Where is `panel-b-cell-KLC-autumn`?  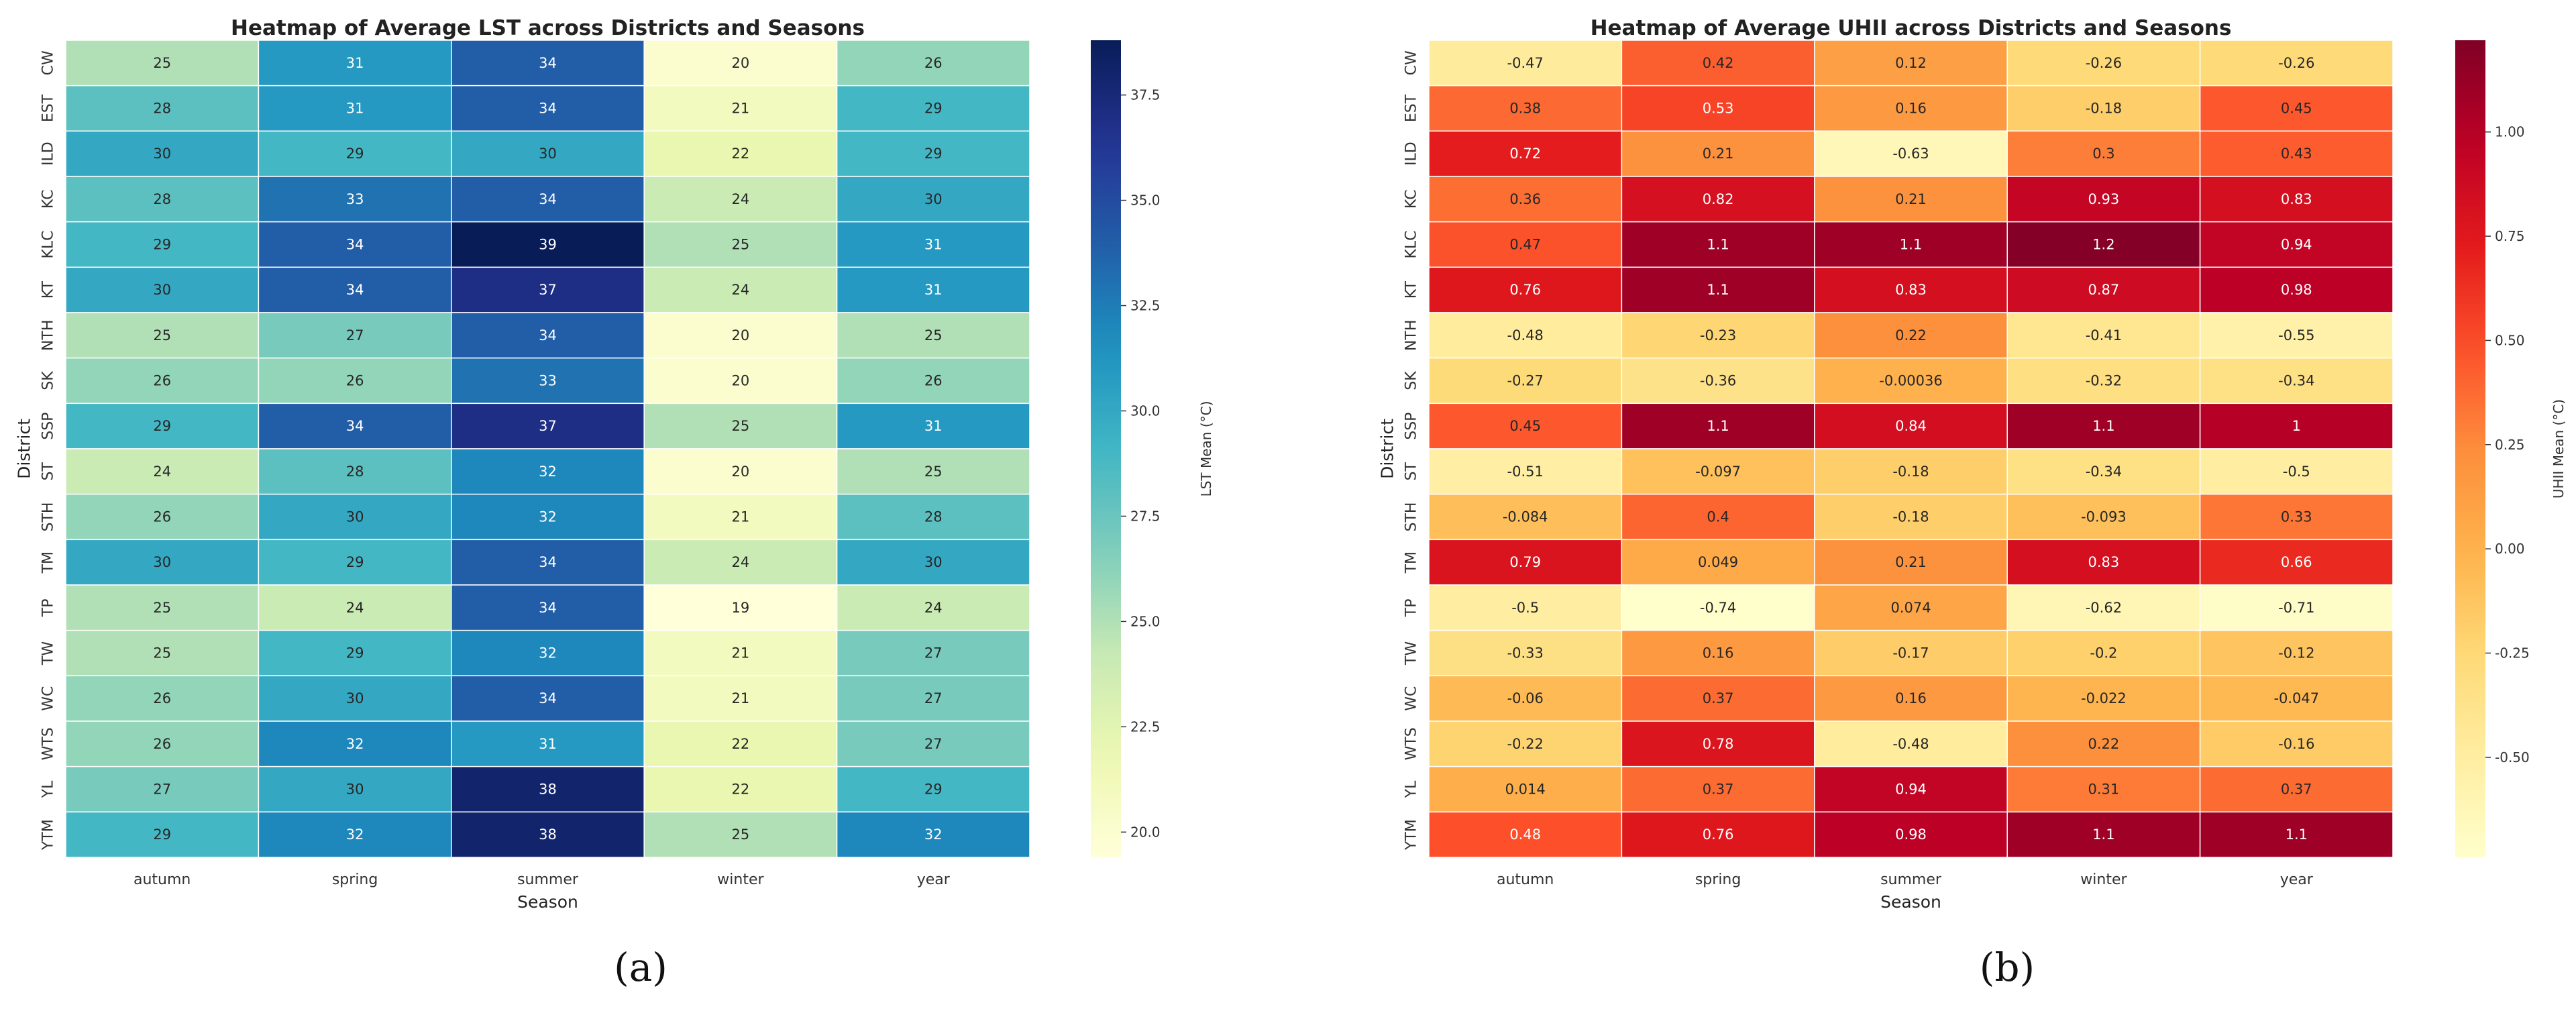
panel-b-cell-KLC-autumn is located at coordinates (1525, 244).